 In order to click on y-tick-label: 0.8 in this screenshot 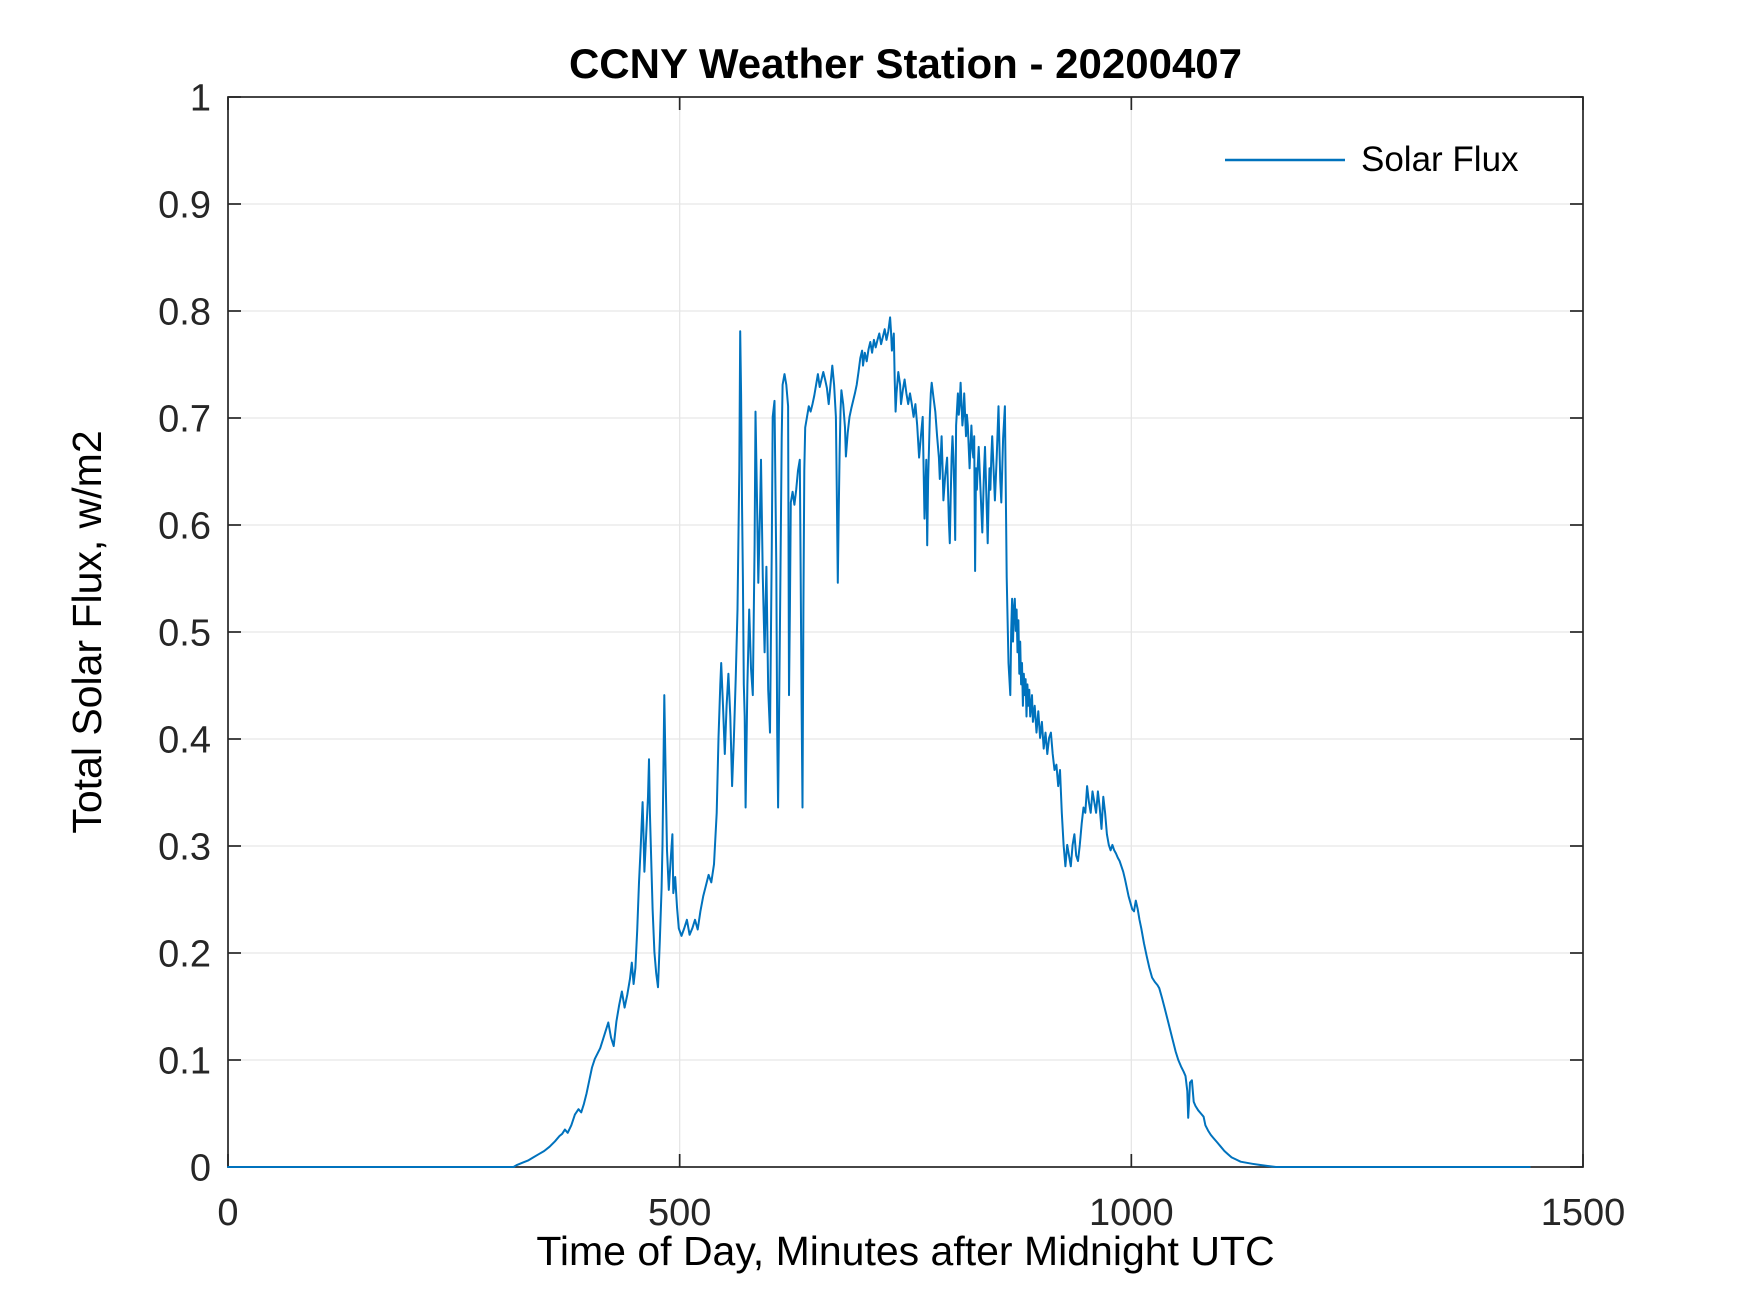, I will do `click(184, 313)`.